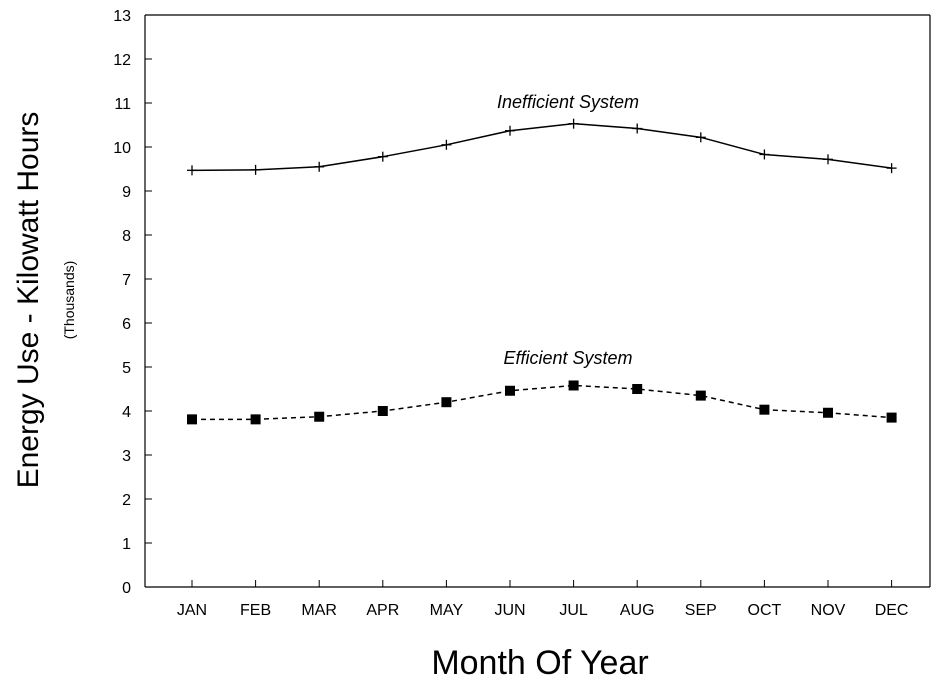  Describe the element at coordinates (701, 610) in the screenshot. I see `x-tick-label: SEP` at that location.